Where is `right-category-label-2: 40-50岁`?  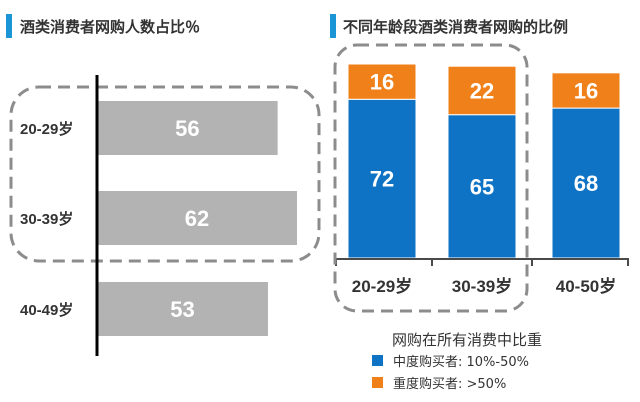
right-category-label-2: 40-50岁 is located at coordinates (586, 286).